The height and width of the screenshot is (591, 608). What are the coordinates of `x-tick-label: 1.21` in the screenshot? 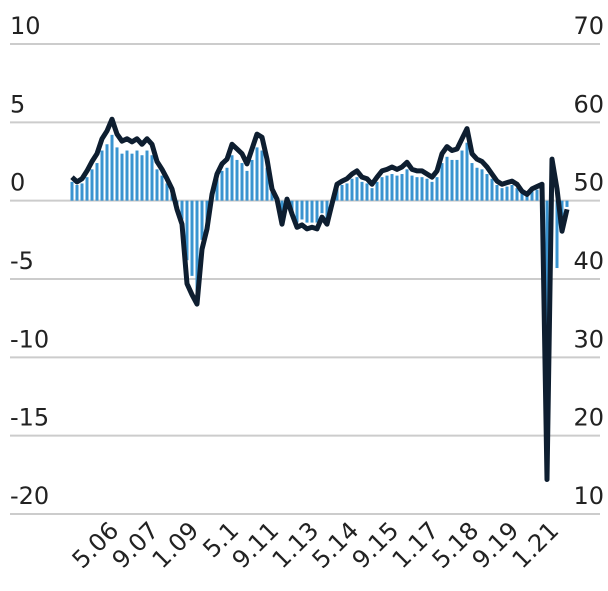 It's located at (536, 545).